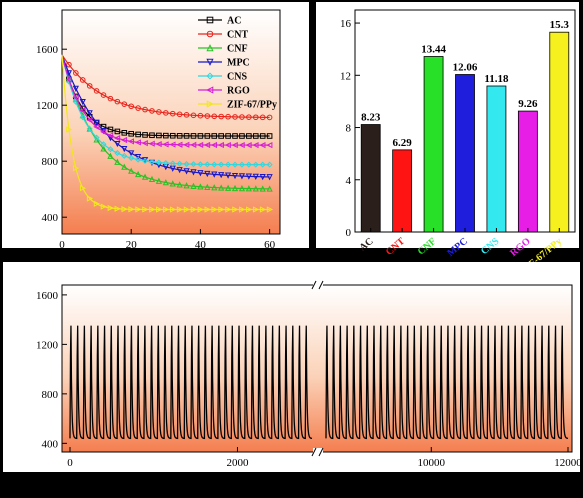 The width and height of the screenshot is (583, 498). What do you see at coordinates (237, 35) in the screenshot?
I see `legend-label: CNT` at bounding box center [237, 35].